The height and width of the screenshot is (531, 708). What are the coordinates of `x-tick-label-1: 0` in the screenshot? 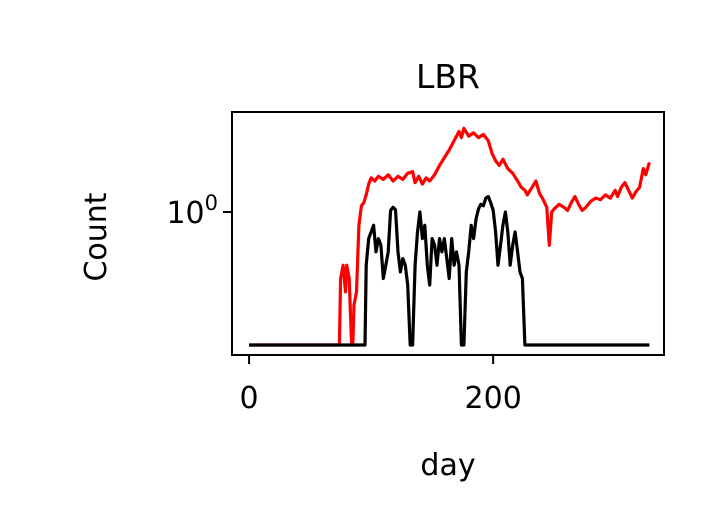 It's located at (249, 398).